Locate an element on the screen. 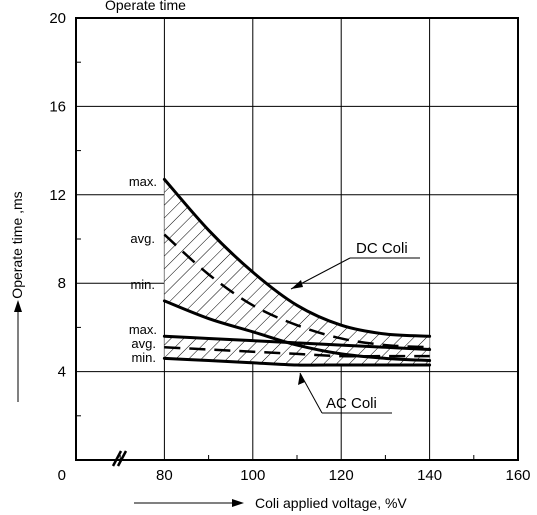  y-axis-title: Operate time ,ms is located at coordinates (17, 244).